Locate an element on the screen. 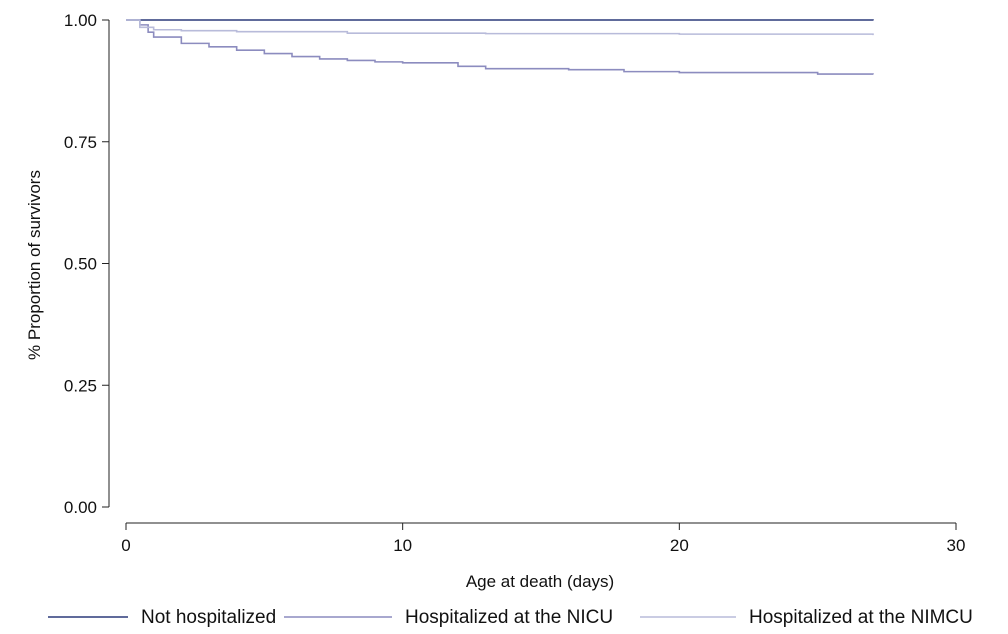 The image size is (1008, 634). legend-label: Not hospitalized is located at coordinates (208, 617).